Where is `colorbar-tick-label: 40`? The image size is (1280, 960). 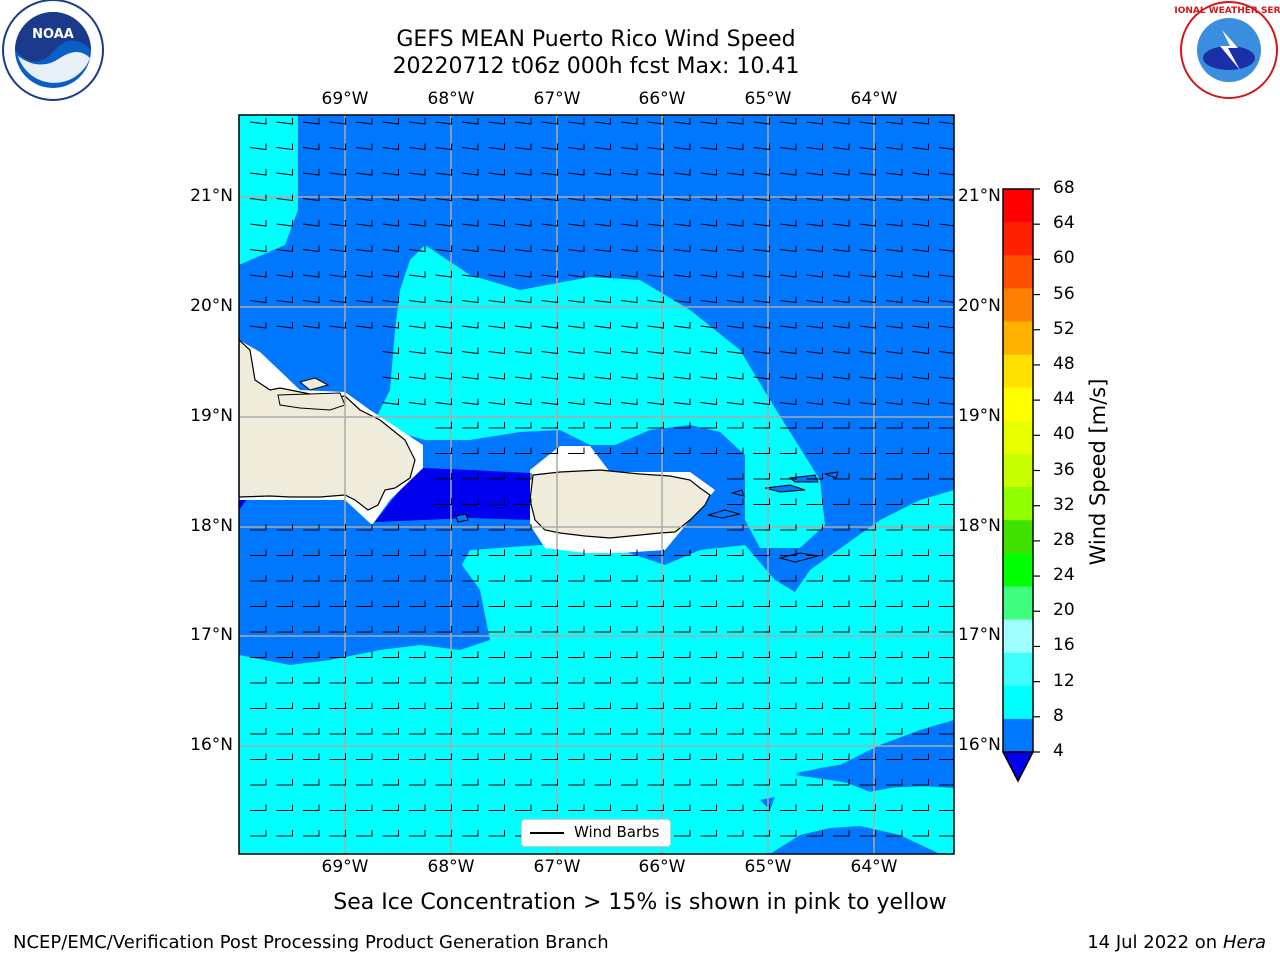 colorbar-tick-label: 40 is located at coordinates (1064, 434).